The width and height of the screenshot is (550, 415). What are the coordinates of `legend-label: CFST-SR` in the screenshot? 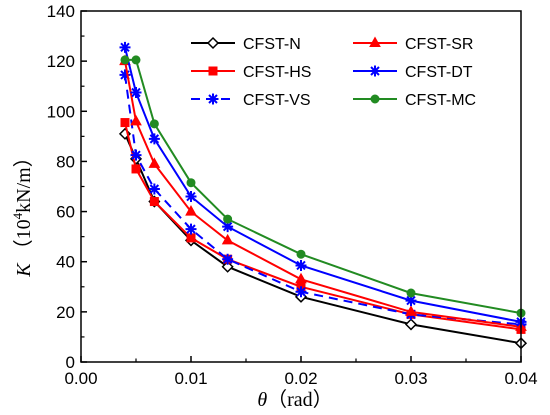 It's located at (439, 44).